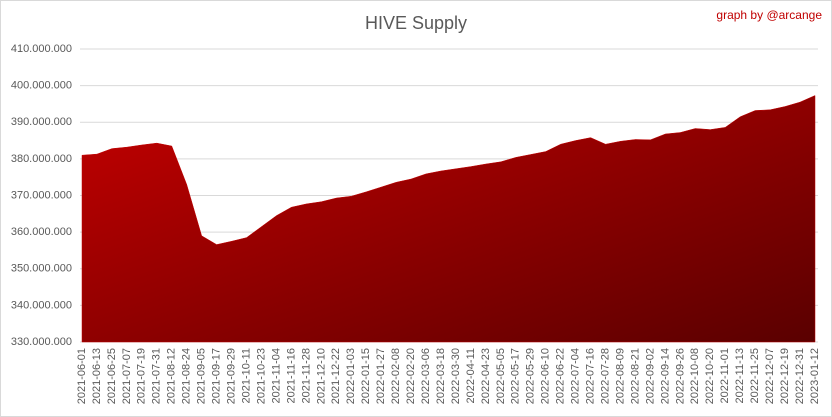 Image resolution: width=832 pixels, height=417 pixels. Describe the element at coordinates (546, 376) in the screenshot. I see `x-tick-label: 2022-06-10` at that location.